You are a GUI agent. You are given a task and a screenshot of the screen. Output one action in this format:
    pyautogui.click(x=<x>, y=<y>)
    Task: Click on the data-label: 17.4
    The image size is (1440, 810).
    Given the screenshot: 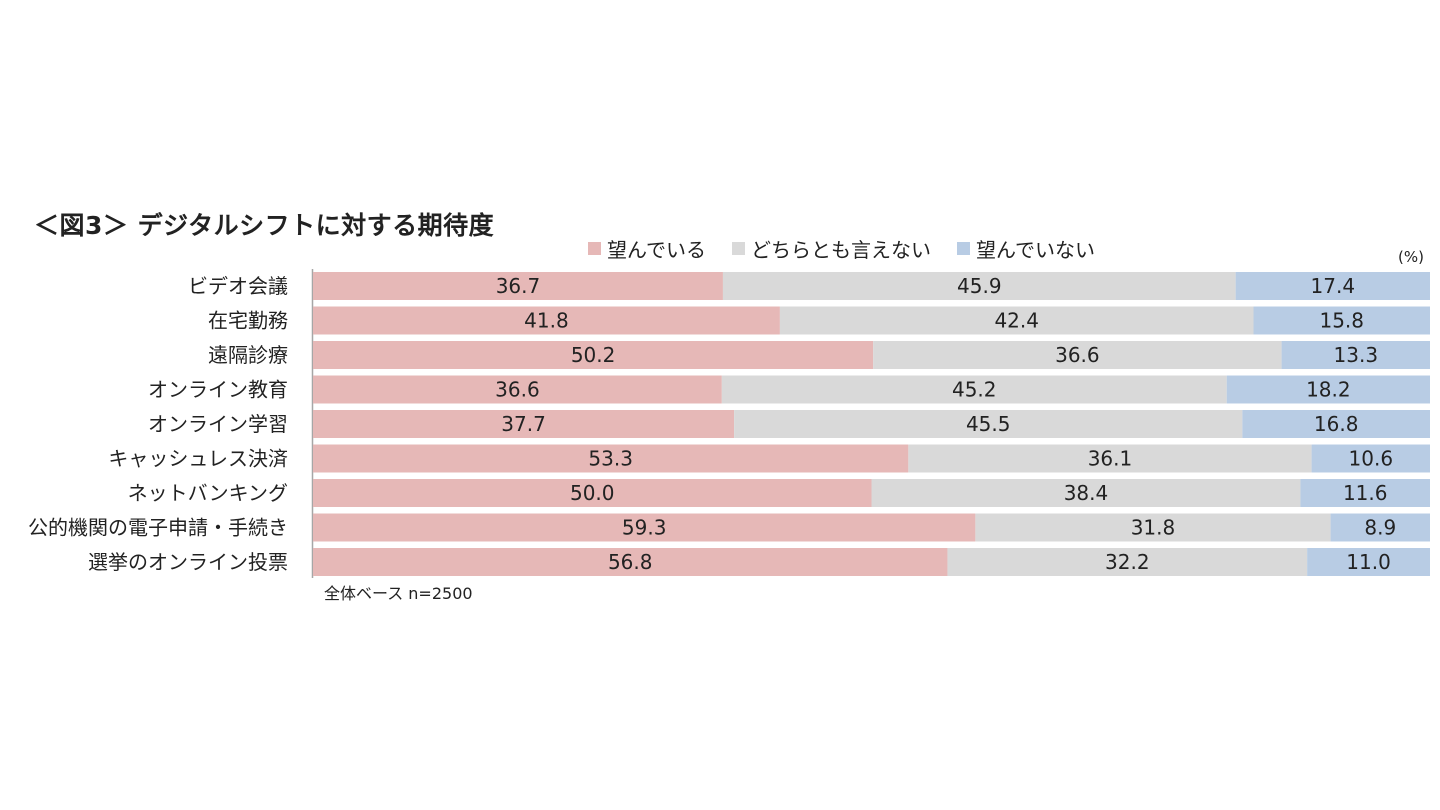 What is the action you would take?
    pyautogui.click(x=1333, y=286)
    